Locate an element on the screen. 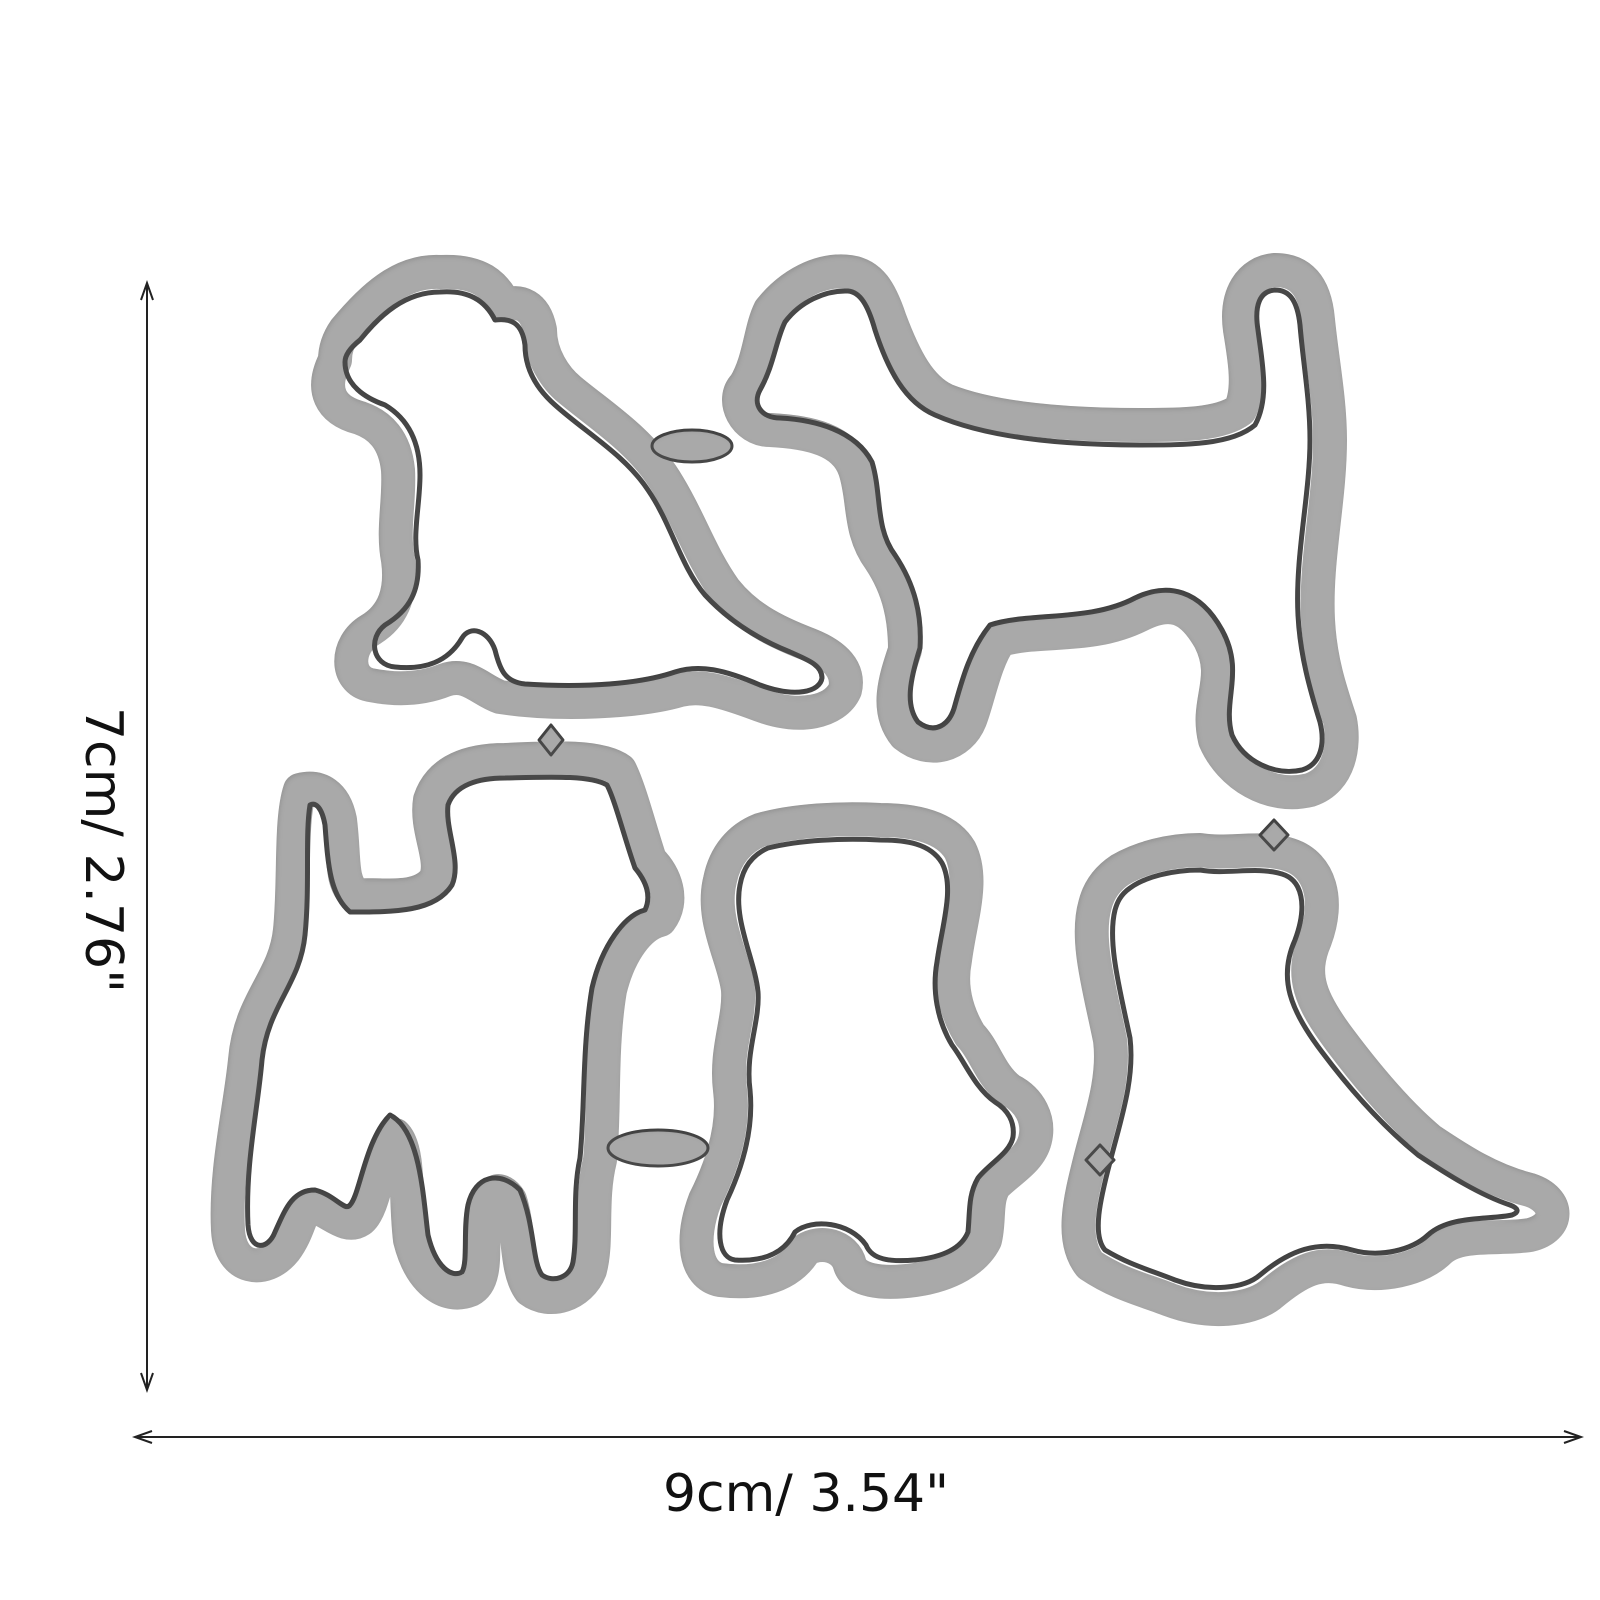  die-standing-dog is located at coordinates (1040, 531).